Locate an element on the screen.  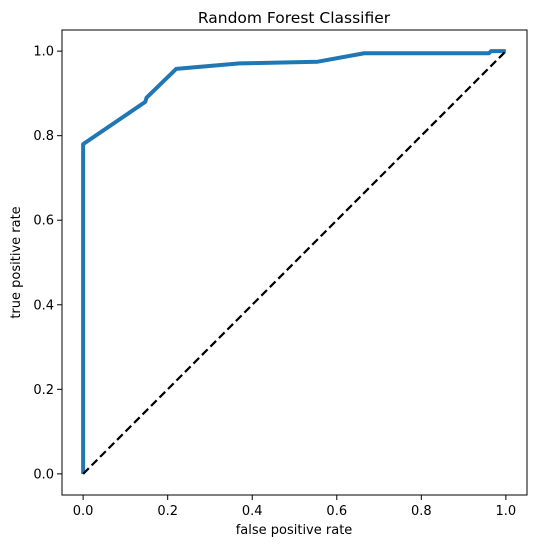
y-tick-label: 0.2 is located at coordinates (43, 390).